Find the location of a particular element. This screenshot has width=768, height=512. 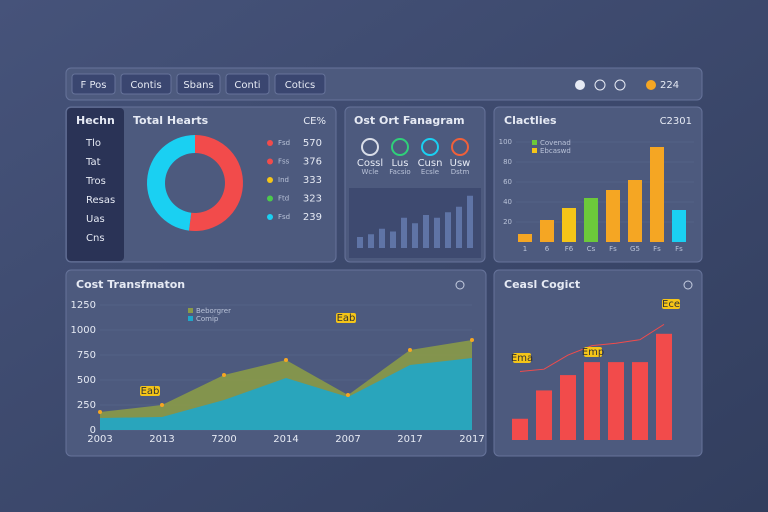

x-tick-label: 2003 is located at coordinates (99, 439).